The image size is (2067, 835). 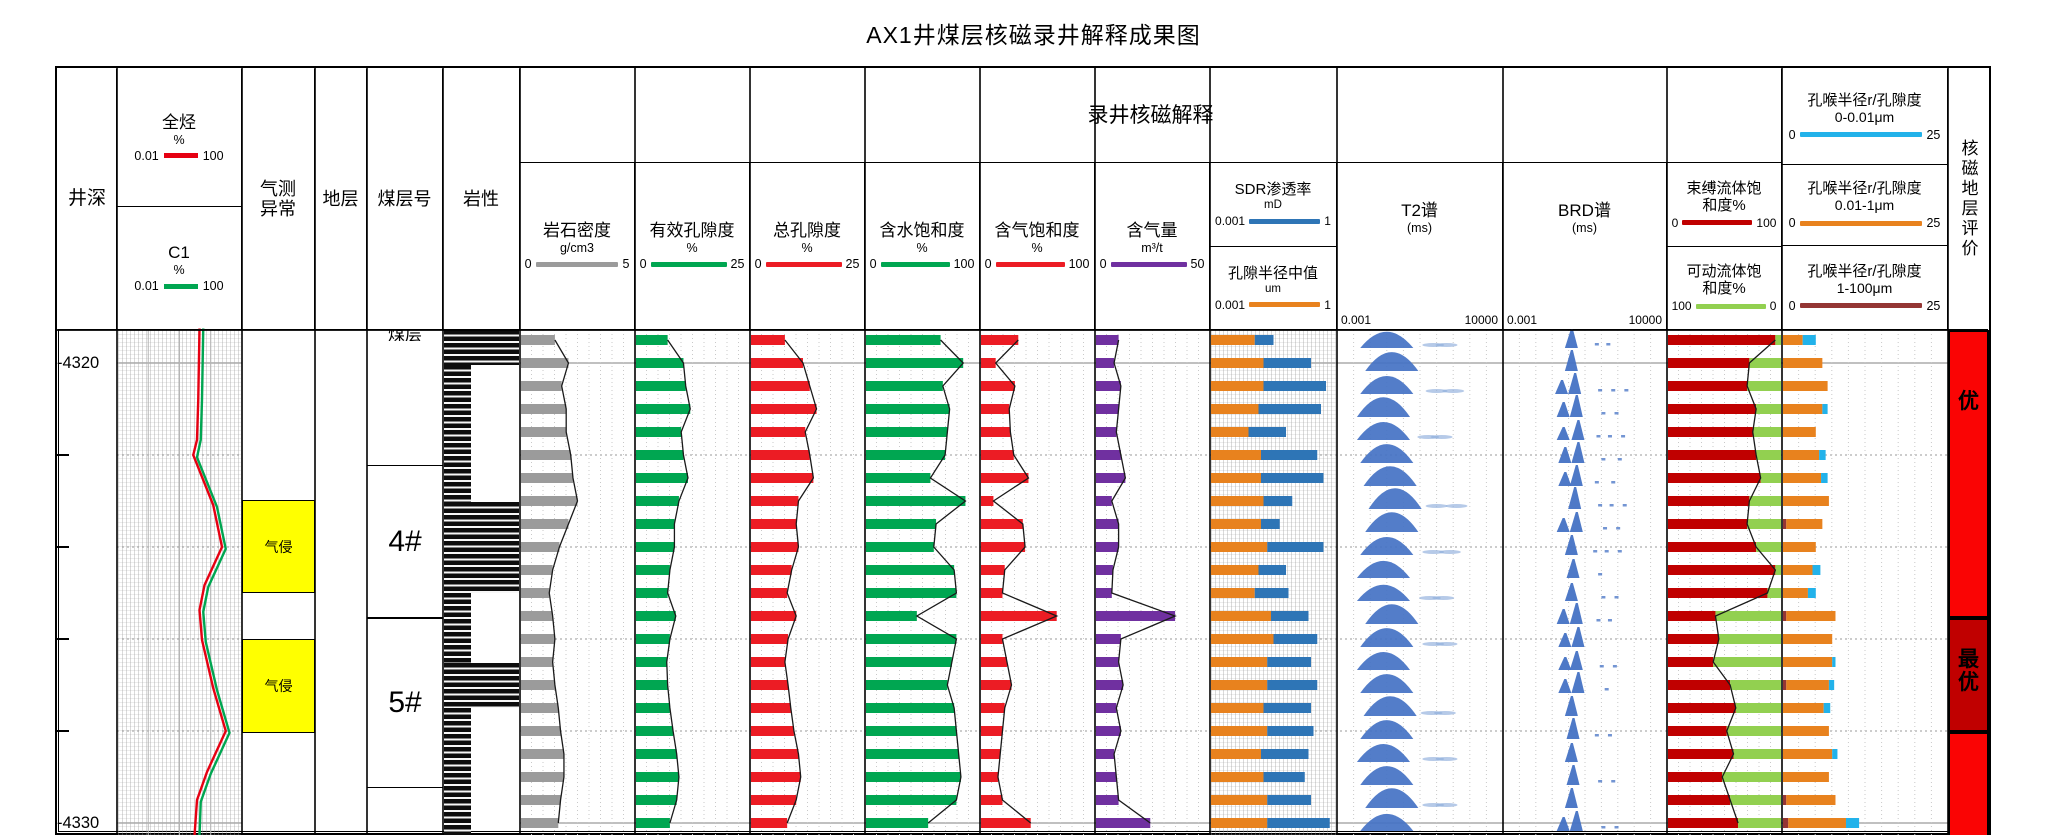 I want to click on throat-range: 0.01-1μm, so click(x=1864, y=205).